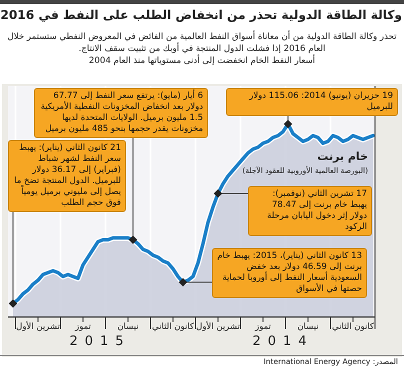 The image size is (404, 369). What do you see at coordinates (283, 341) in the screenshot?
I see `text: 2014` at bounding box center [283, 341].